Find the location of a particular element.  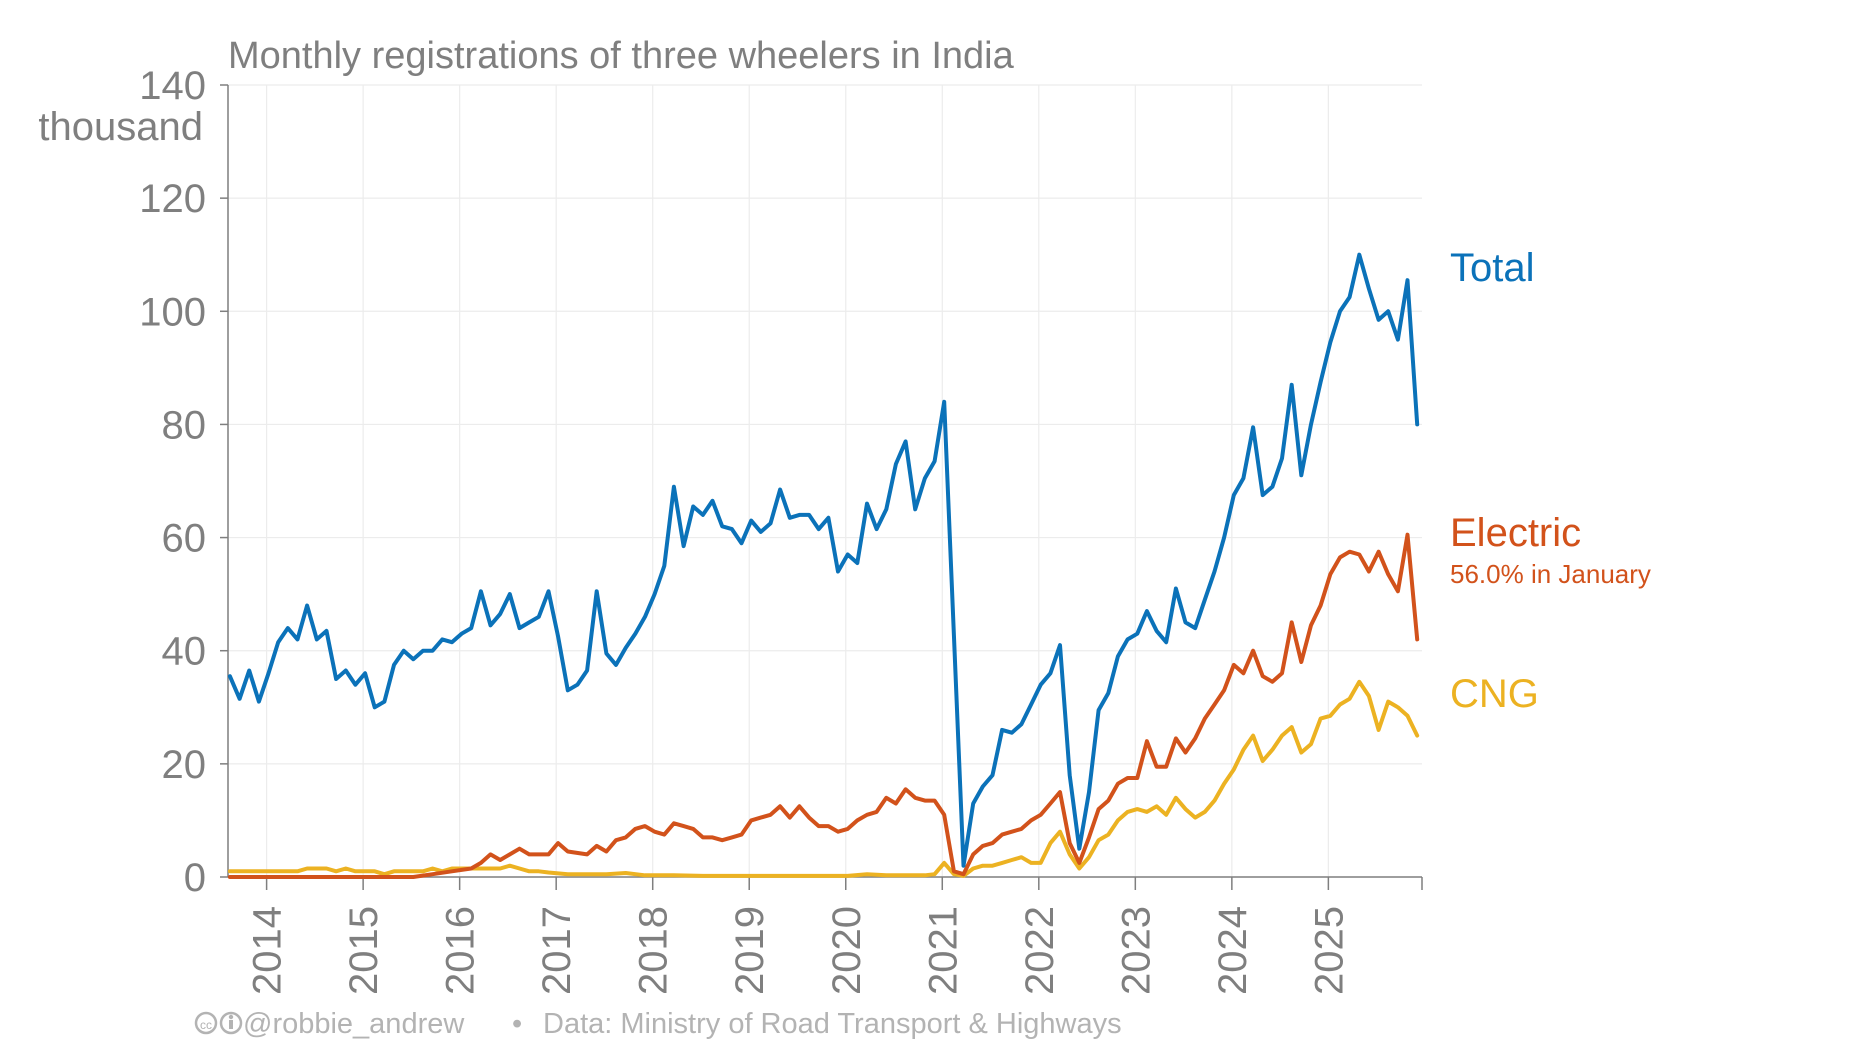

x-tick-label: 2019 is located at coordinates (750, 950).